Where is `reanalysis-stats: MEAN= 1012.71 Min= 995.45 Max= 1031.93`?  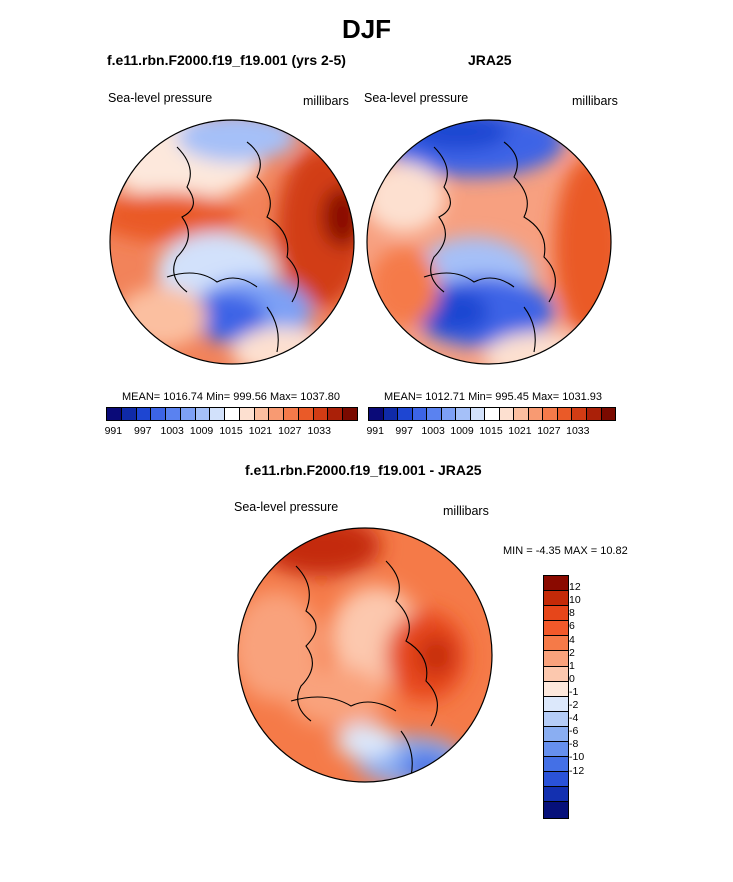
reanalysis-stats: MEAN= 1012.71 Min= 995.45 Max= 1031.93 is located at coordinates (493, 397).